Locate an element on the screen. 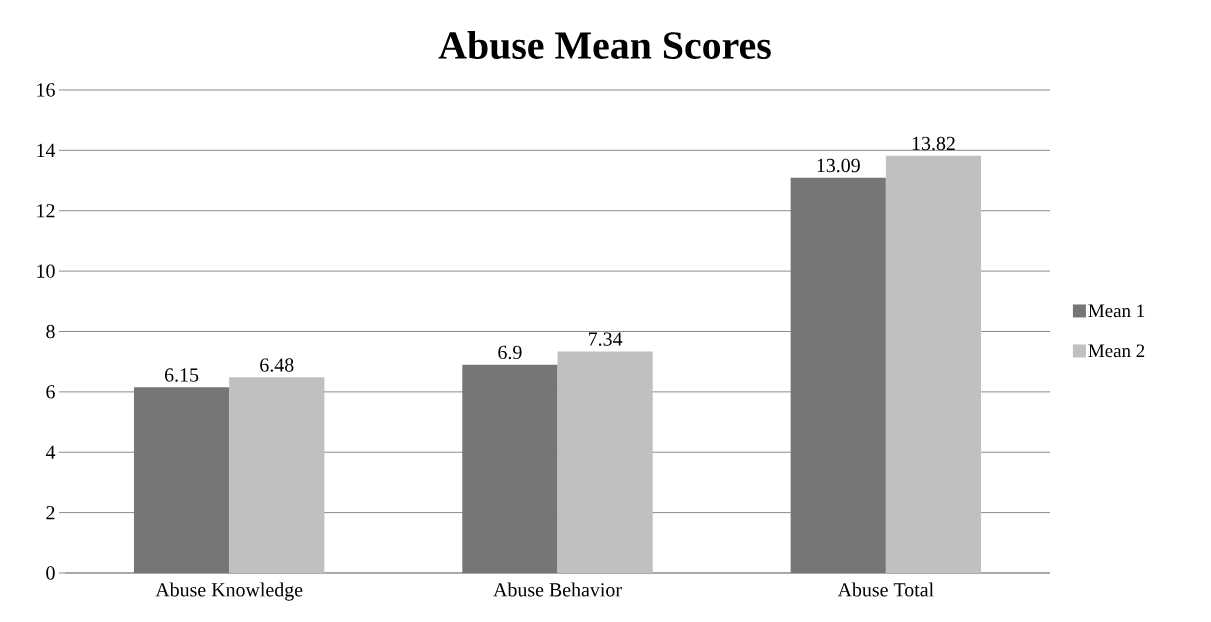 The image size is (1211, 622). legend-label: Mean 1 is located at coordinates (1116, 311).